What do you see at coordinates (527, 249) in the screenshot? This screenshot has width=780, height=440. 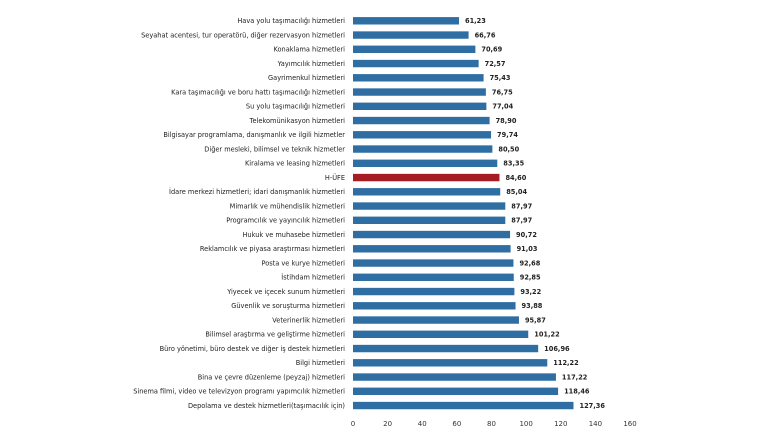 I see `value-label: 91,03` at bounding box center [527, 249].